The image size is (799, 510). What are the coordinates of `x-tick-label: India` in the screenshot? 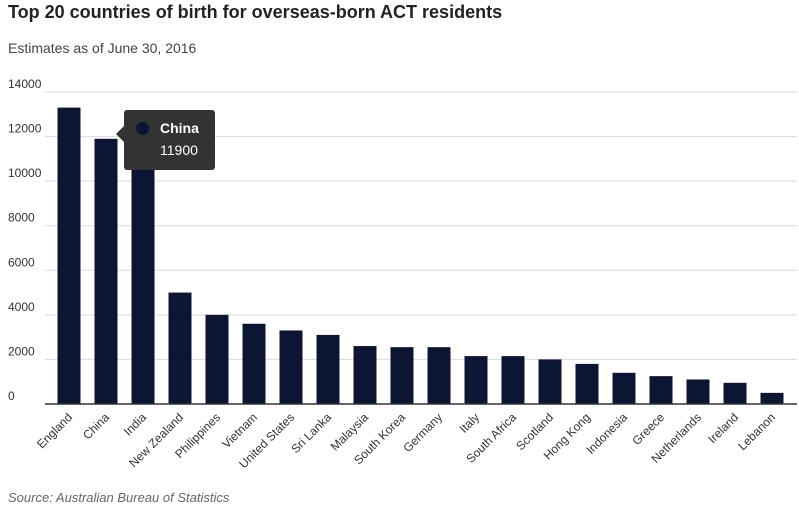 It's located at (135, 424).